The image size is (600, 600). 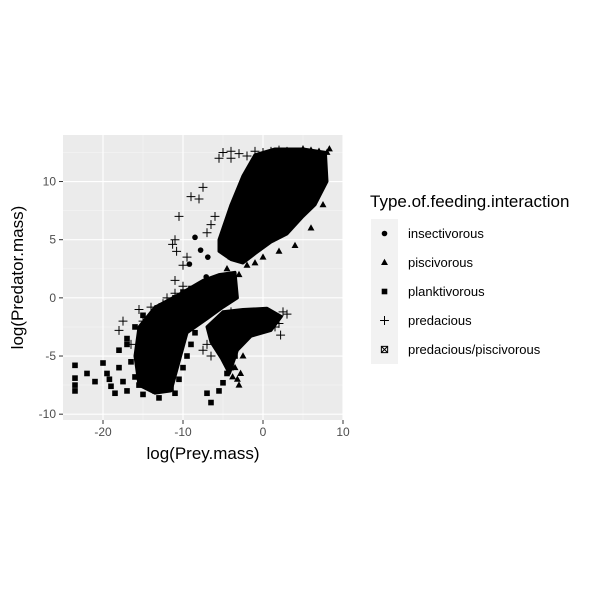 I want to click on y-tick-label: -5, so click(x=50, y=356).